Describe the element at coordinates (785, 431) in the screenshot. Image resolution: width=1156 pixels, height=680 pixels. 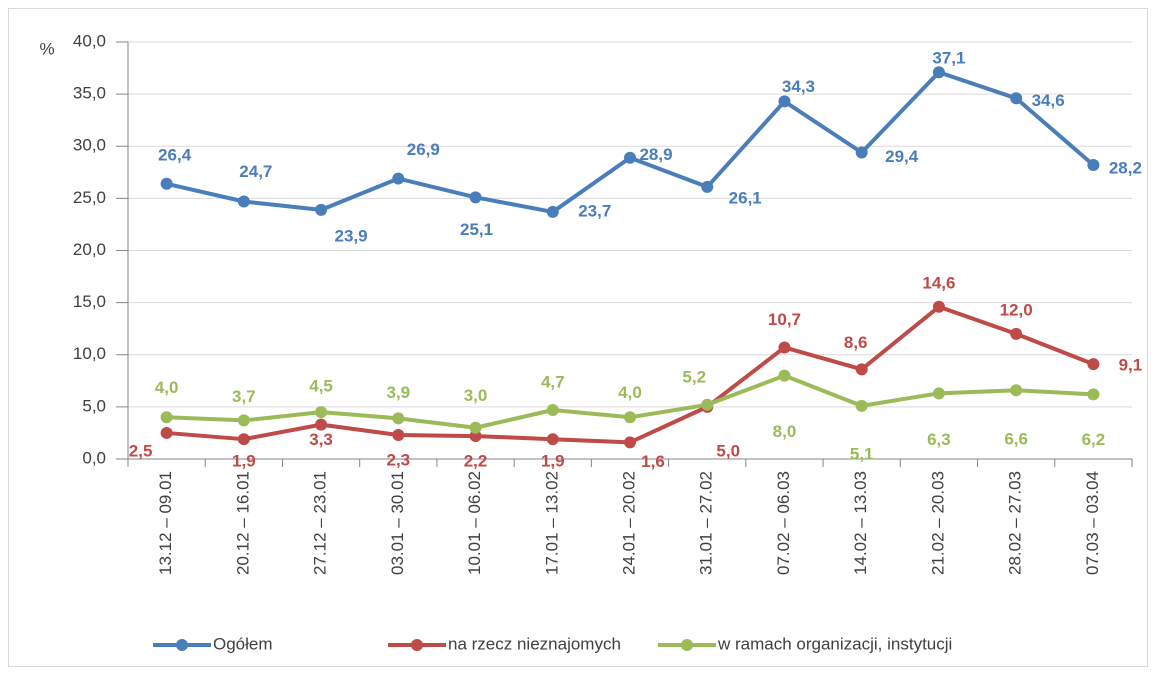
I see `data-label: 8,0` at that location.